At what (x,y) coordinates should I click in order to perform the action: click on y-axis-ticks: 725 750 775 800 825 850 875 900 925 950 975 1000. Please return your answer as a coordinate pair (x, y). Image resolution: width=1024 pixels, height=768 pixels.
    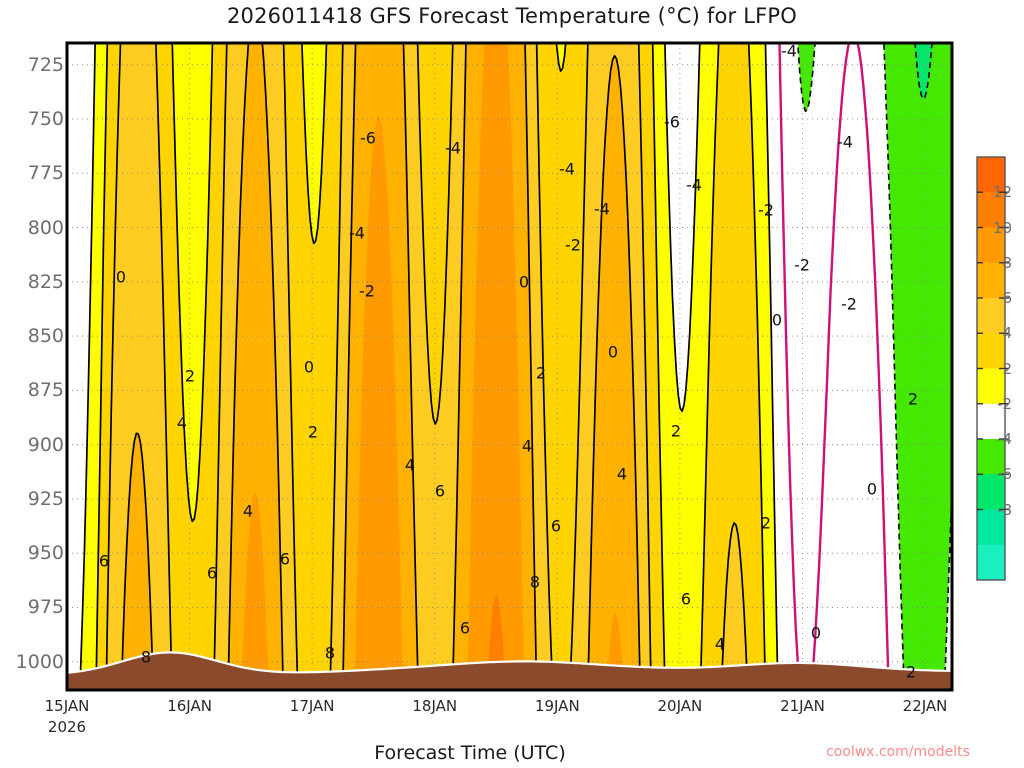
    Looking at the image, I should click on (34, 384).